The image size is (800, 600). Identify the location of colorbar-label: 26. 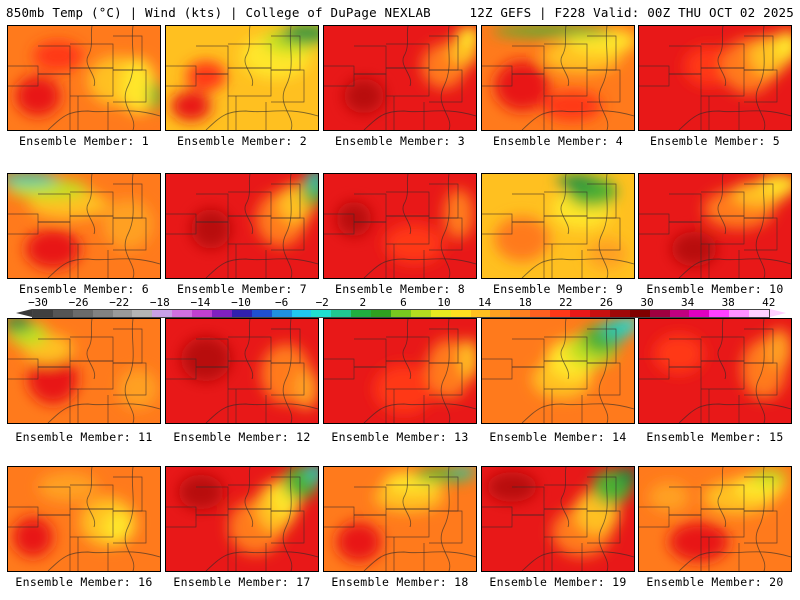
(606, 302).